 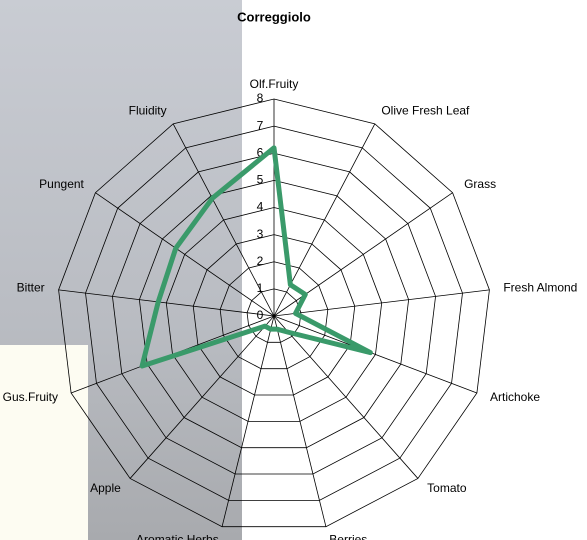 I want to click on tick-label: 2, so click(x=260, y=261).